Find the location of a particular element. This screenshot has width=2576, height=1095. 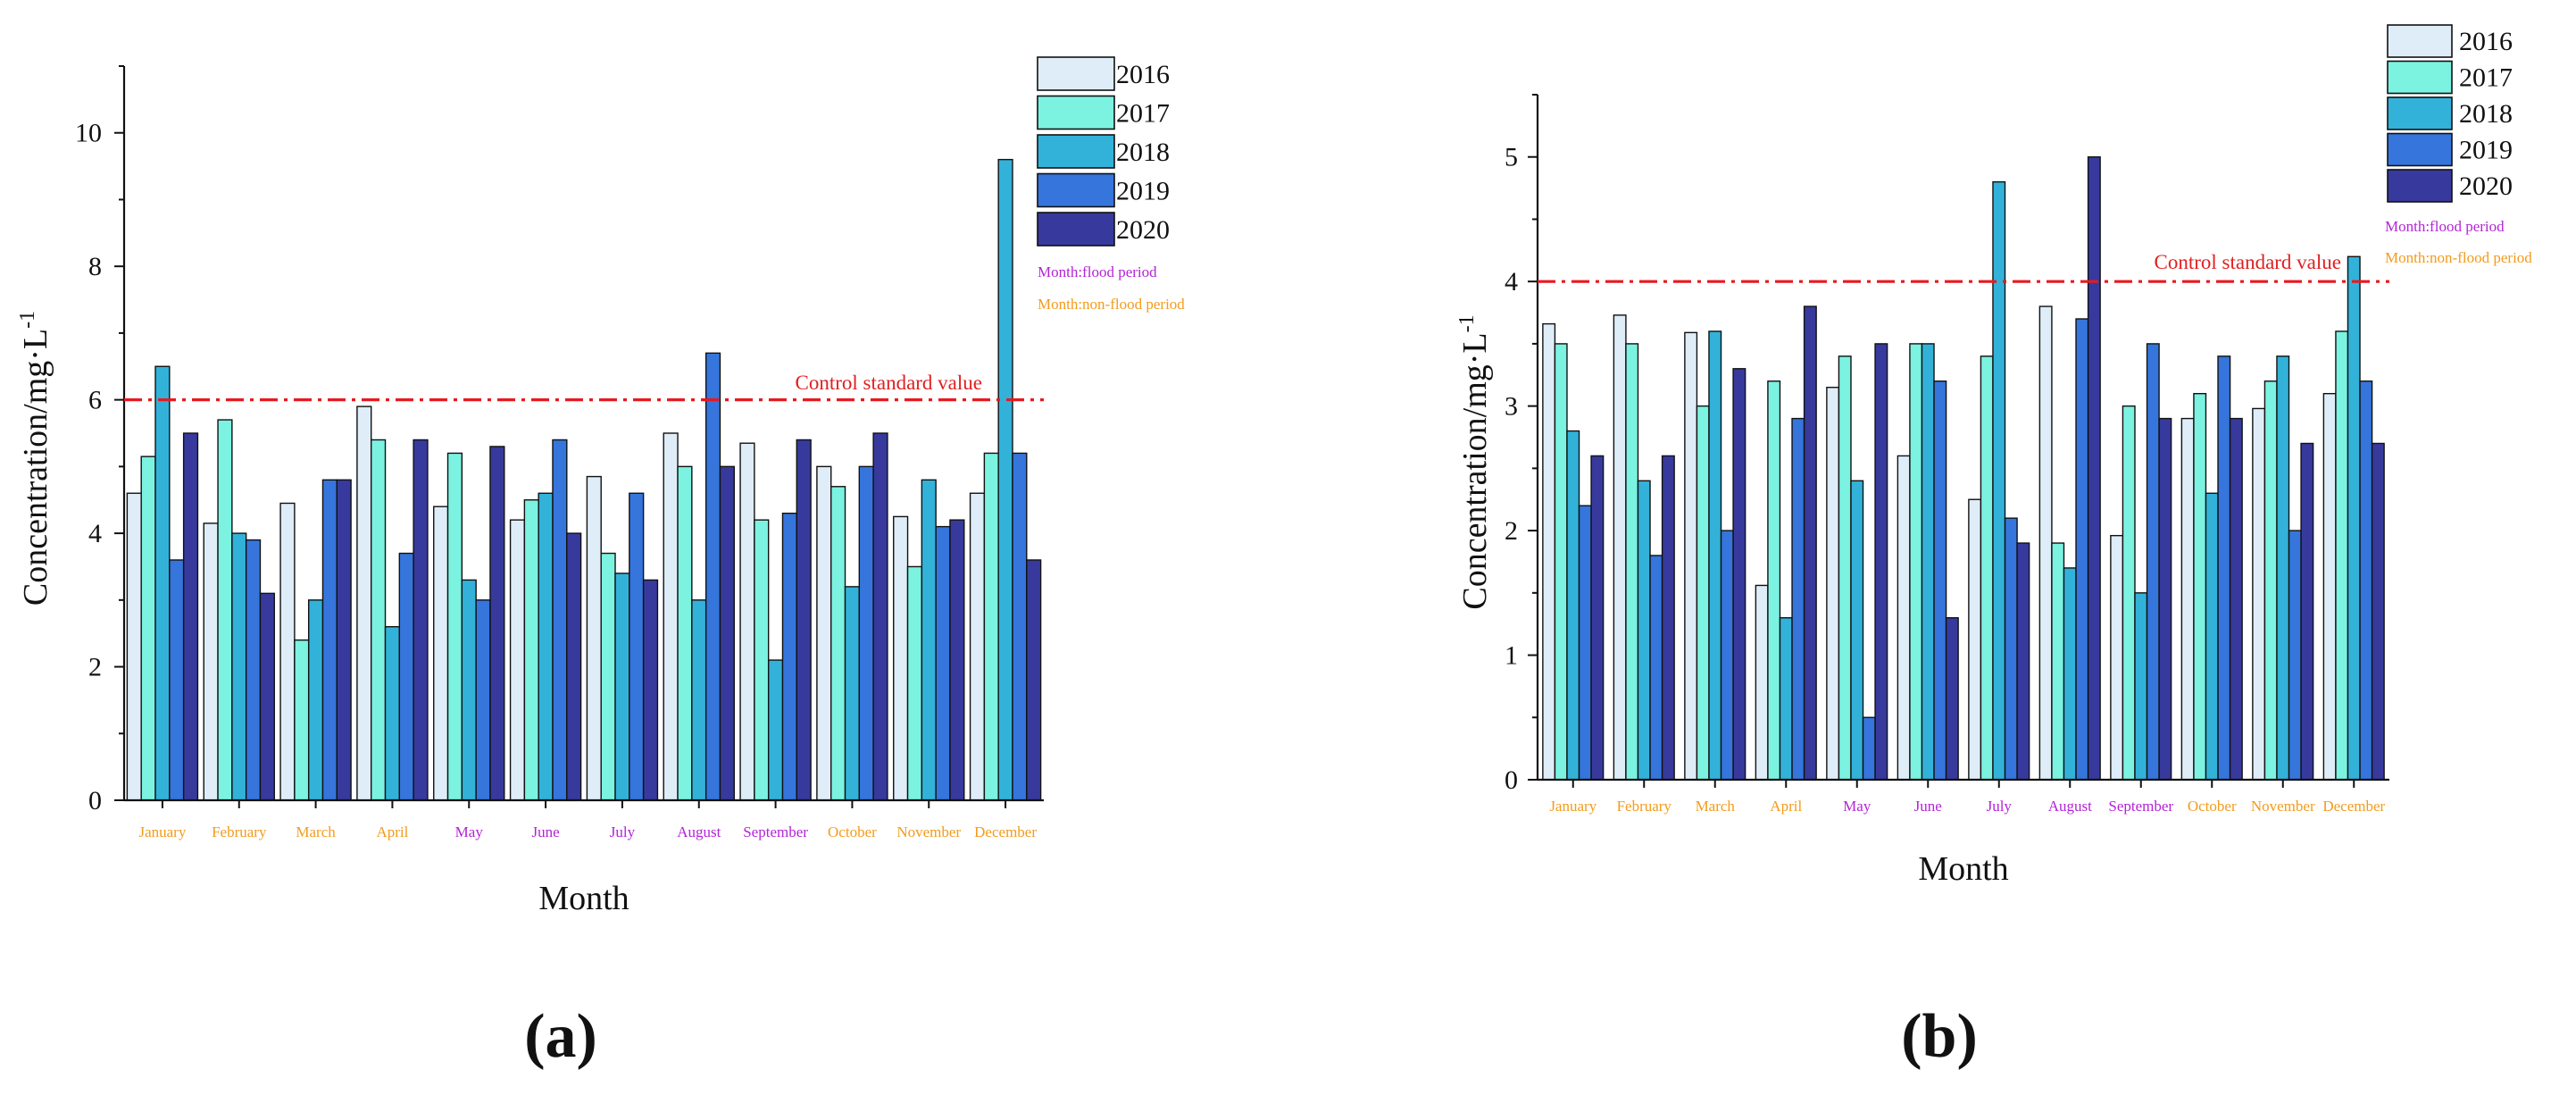

bar-2016-february is located at coordinates (1620, 547).